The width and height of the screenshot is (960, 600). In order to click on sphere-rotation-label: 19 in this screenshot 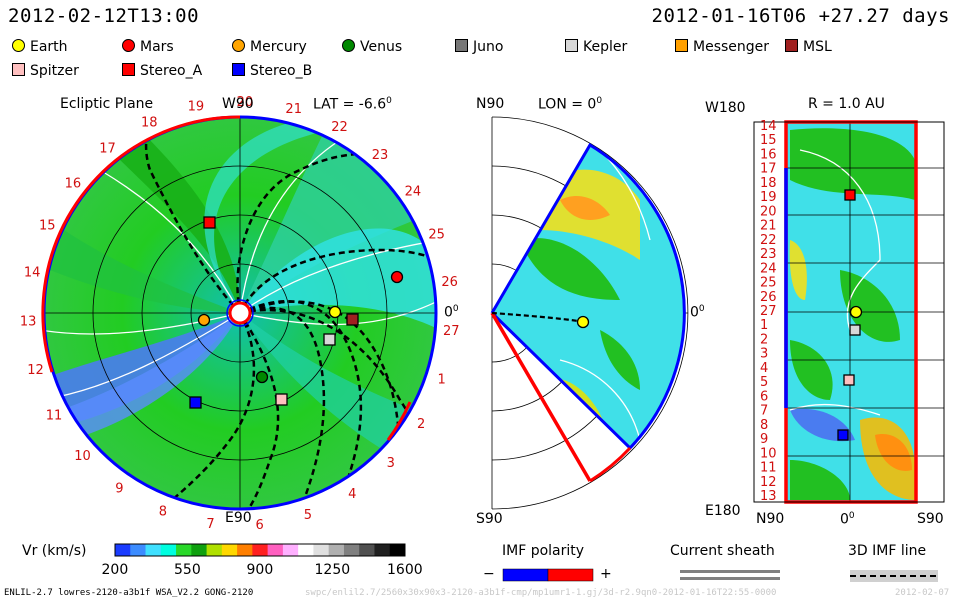, I will do `click(768, 197)`.